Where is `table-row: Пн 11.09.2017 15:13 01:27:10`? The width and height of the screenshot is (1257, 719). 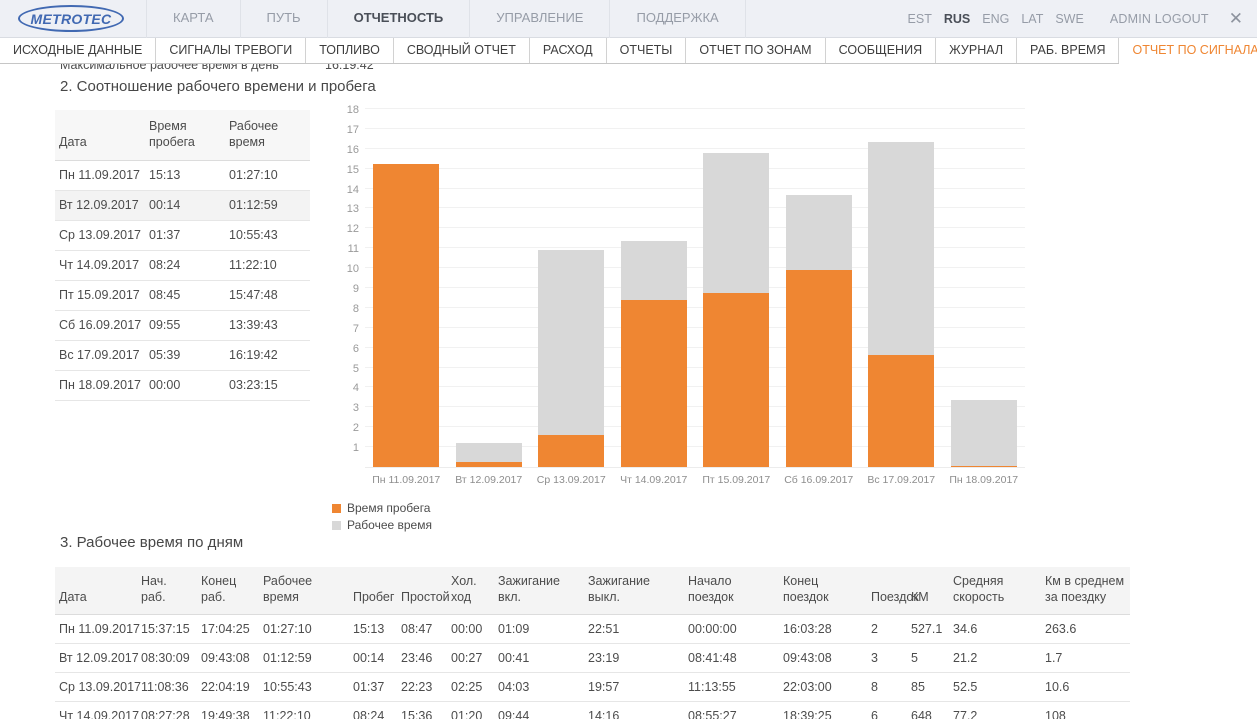
table-row: Пн 11.09.2017 15:13 01:27:10 is located at coordinates (182, 175).